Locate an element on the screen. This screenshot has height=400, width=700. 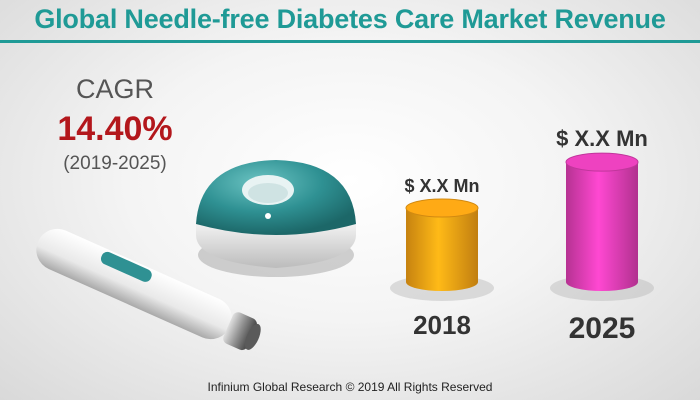
bar-2018 is located at coordinates (442, 244).